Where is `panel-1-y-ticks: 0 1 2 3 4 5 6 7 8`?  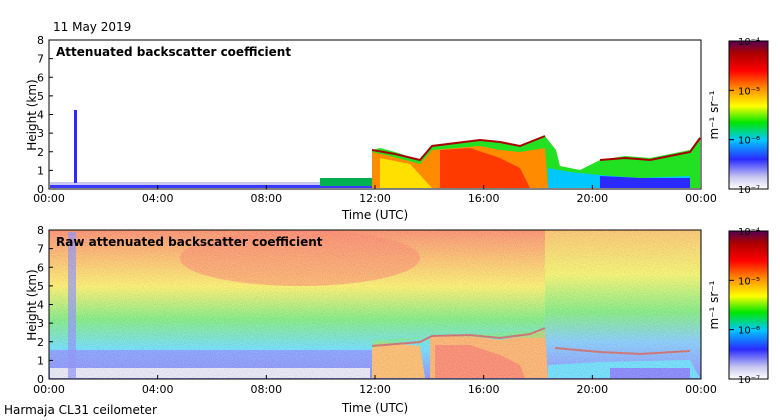 panel-1-y-ticks: 0 1 2 3 4 5 6 7 8 is located at coordinates (45, 115).